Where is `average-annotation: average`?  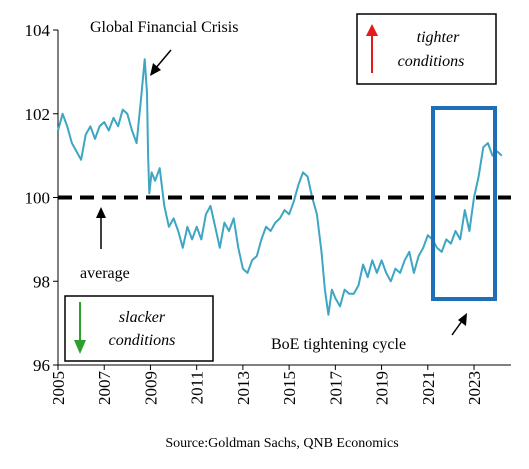 average-annotation: average is located at coordinates (105, 273).